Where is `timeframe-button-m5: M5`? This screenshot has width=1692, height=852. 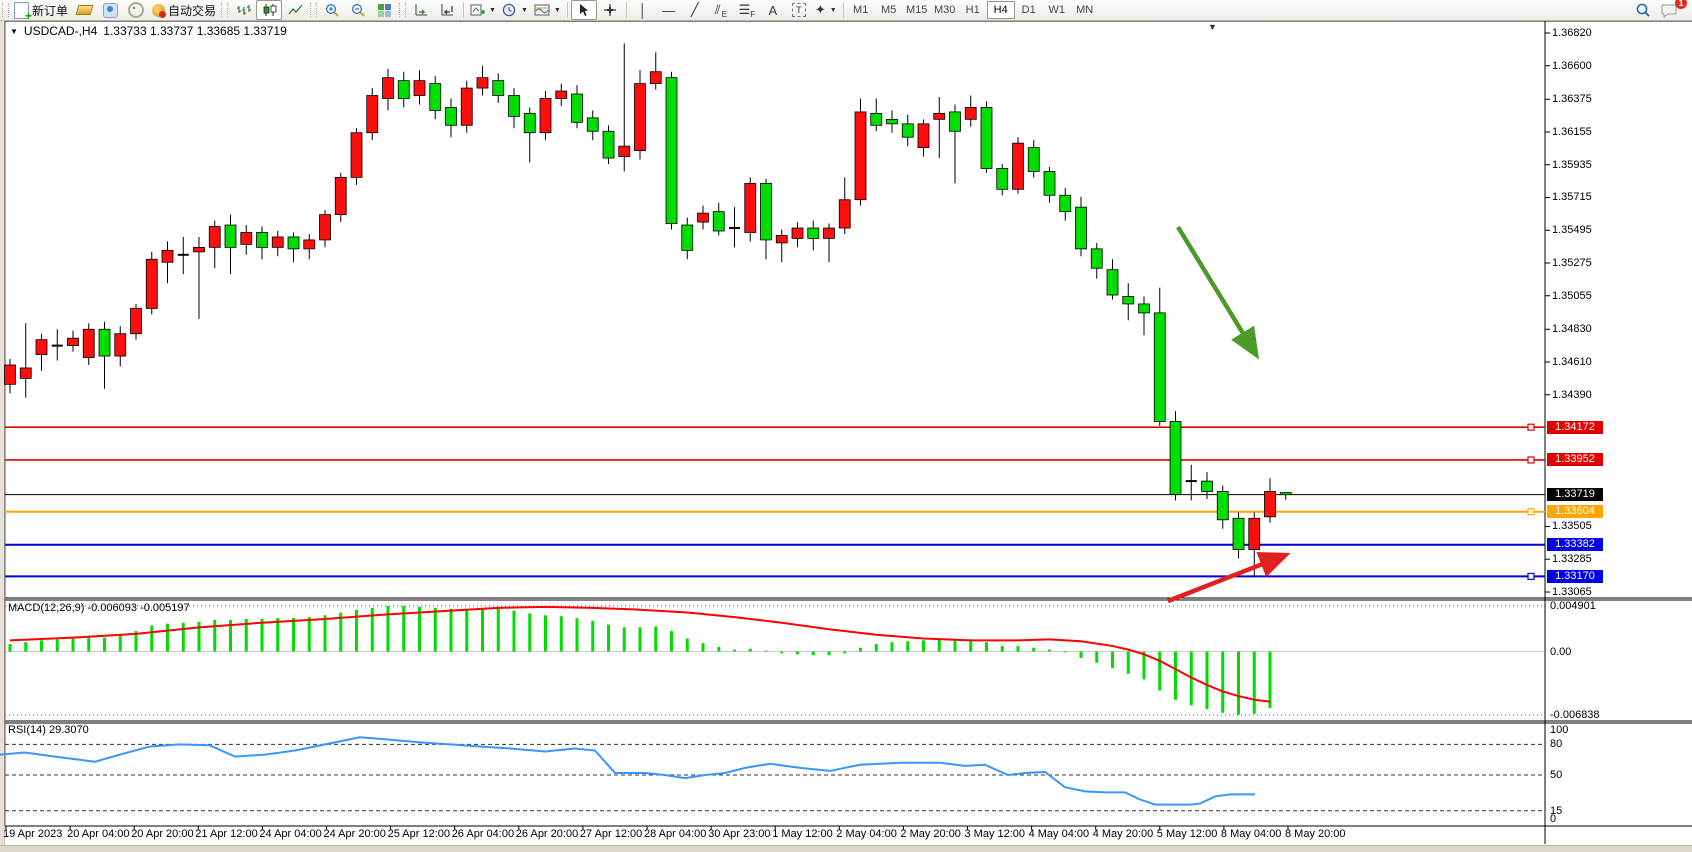 timeframe-button-m5: M5 is located at coordinates (889, 10).